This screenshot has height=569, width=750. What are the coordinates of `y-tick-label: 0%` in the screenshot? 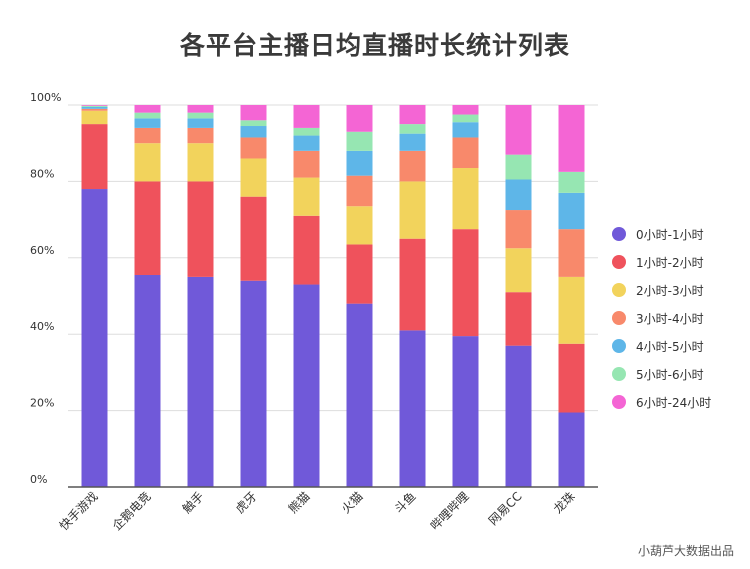 It's located at (38, 479).